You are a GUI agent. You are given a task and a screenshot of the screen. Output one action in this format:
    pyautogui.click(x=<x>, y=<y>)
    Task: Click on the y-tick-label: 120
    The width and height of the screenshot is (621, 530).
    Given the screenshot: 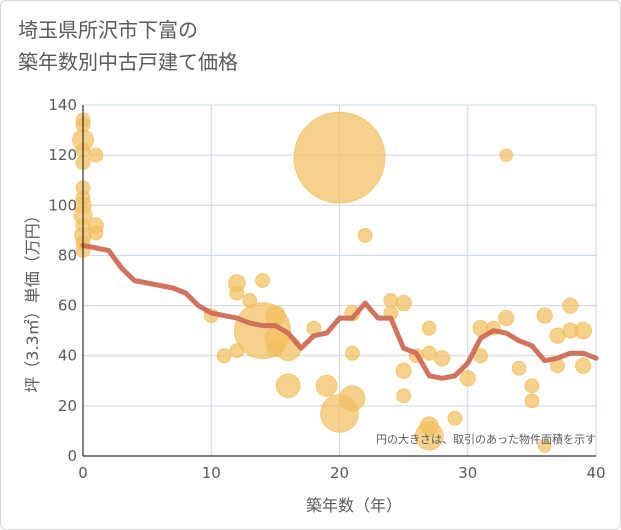 What is the action you would take?
    pyautogui.click(x=62, y=155)
    